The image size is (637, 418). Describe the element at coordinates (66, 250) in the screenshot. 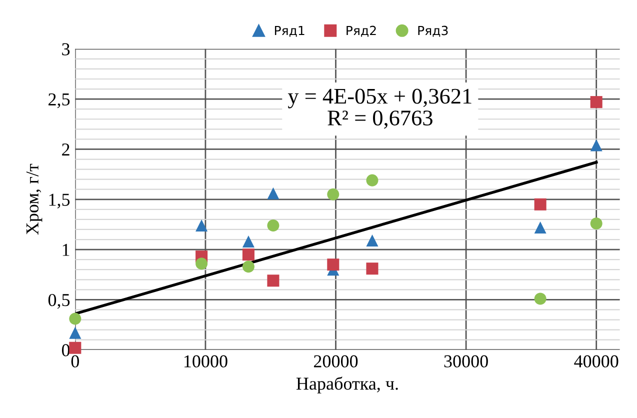

I see `y-tick-label: 1` at that location.